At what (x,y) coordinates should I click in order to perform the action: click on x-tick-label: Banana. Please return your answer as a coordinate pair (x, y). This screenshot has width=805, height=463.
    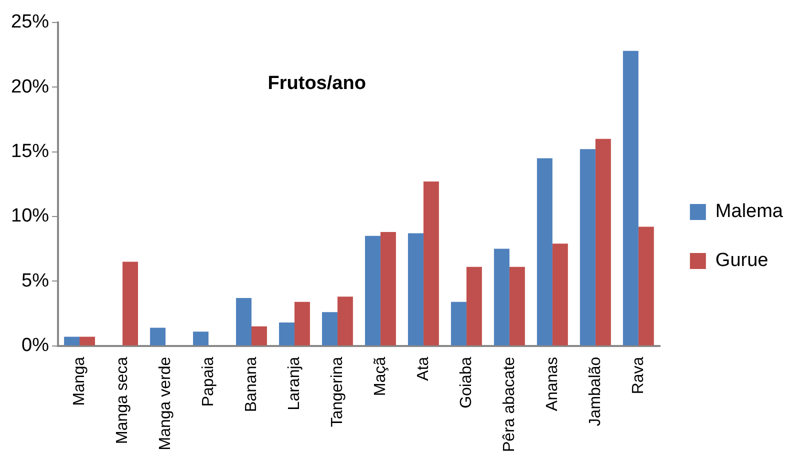
    Looking at the image, I should click on (251, 384).